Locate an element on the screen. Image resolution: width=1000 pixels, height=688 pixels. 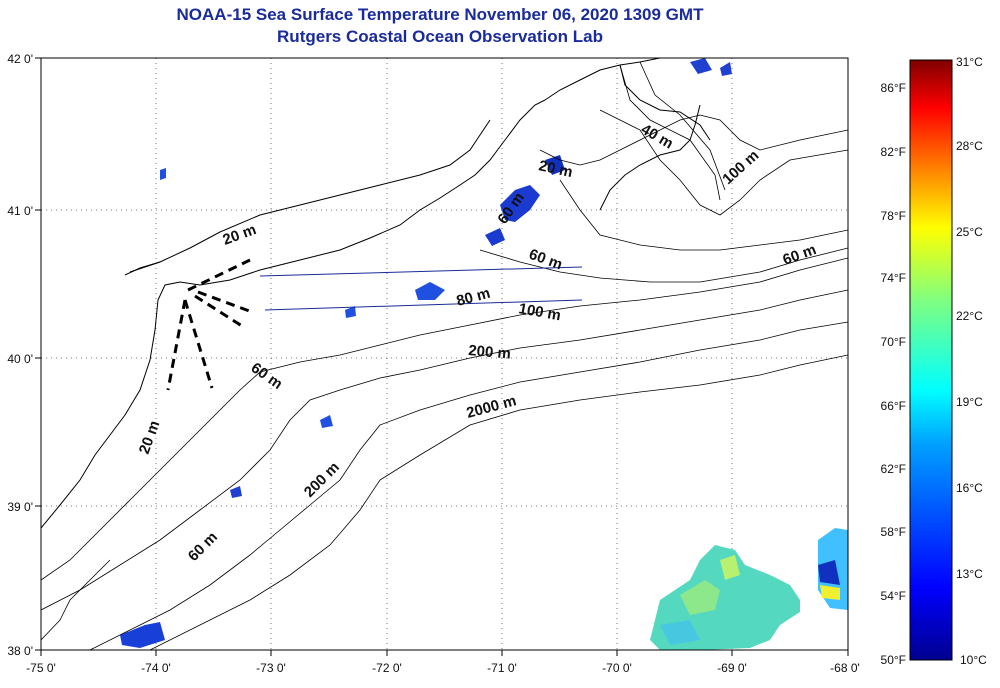
lat-label: 41 0' is located at coordinates (20, 211).